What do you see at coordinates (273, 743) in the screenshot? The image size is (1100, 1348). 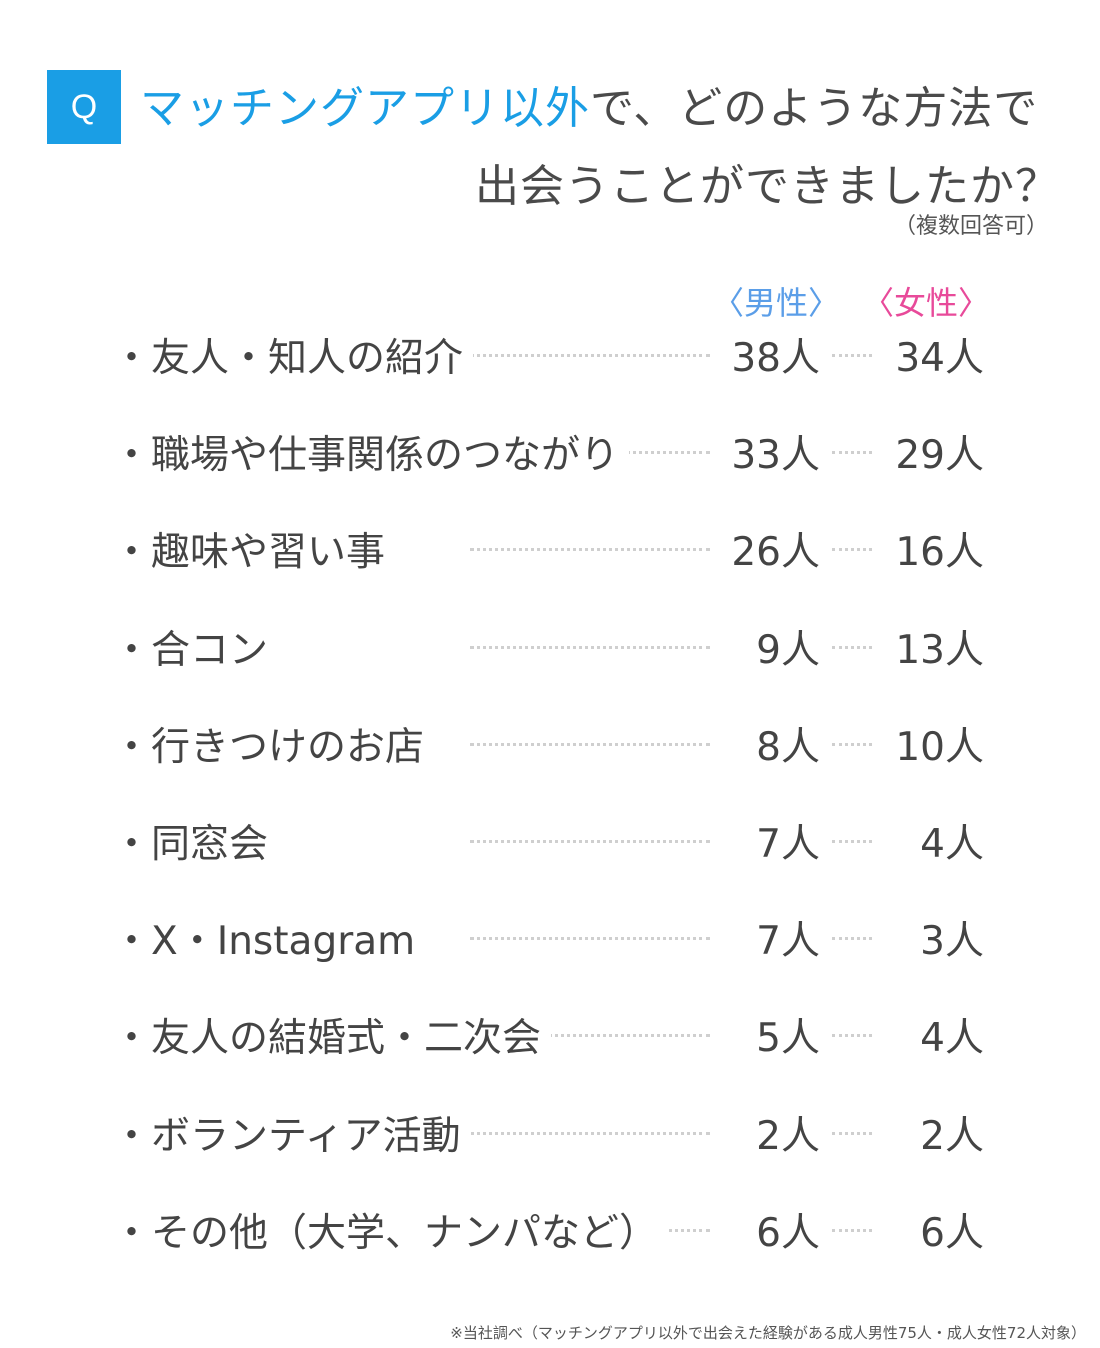 I see `item-label: ・行きつけのお店` at bounding box center [273, 743].